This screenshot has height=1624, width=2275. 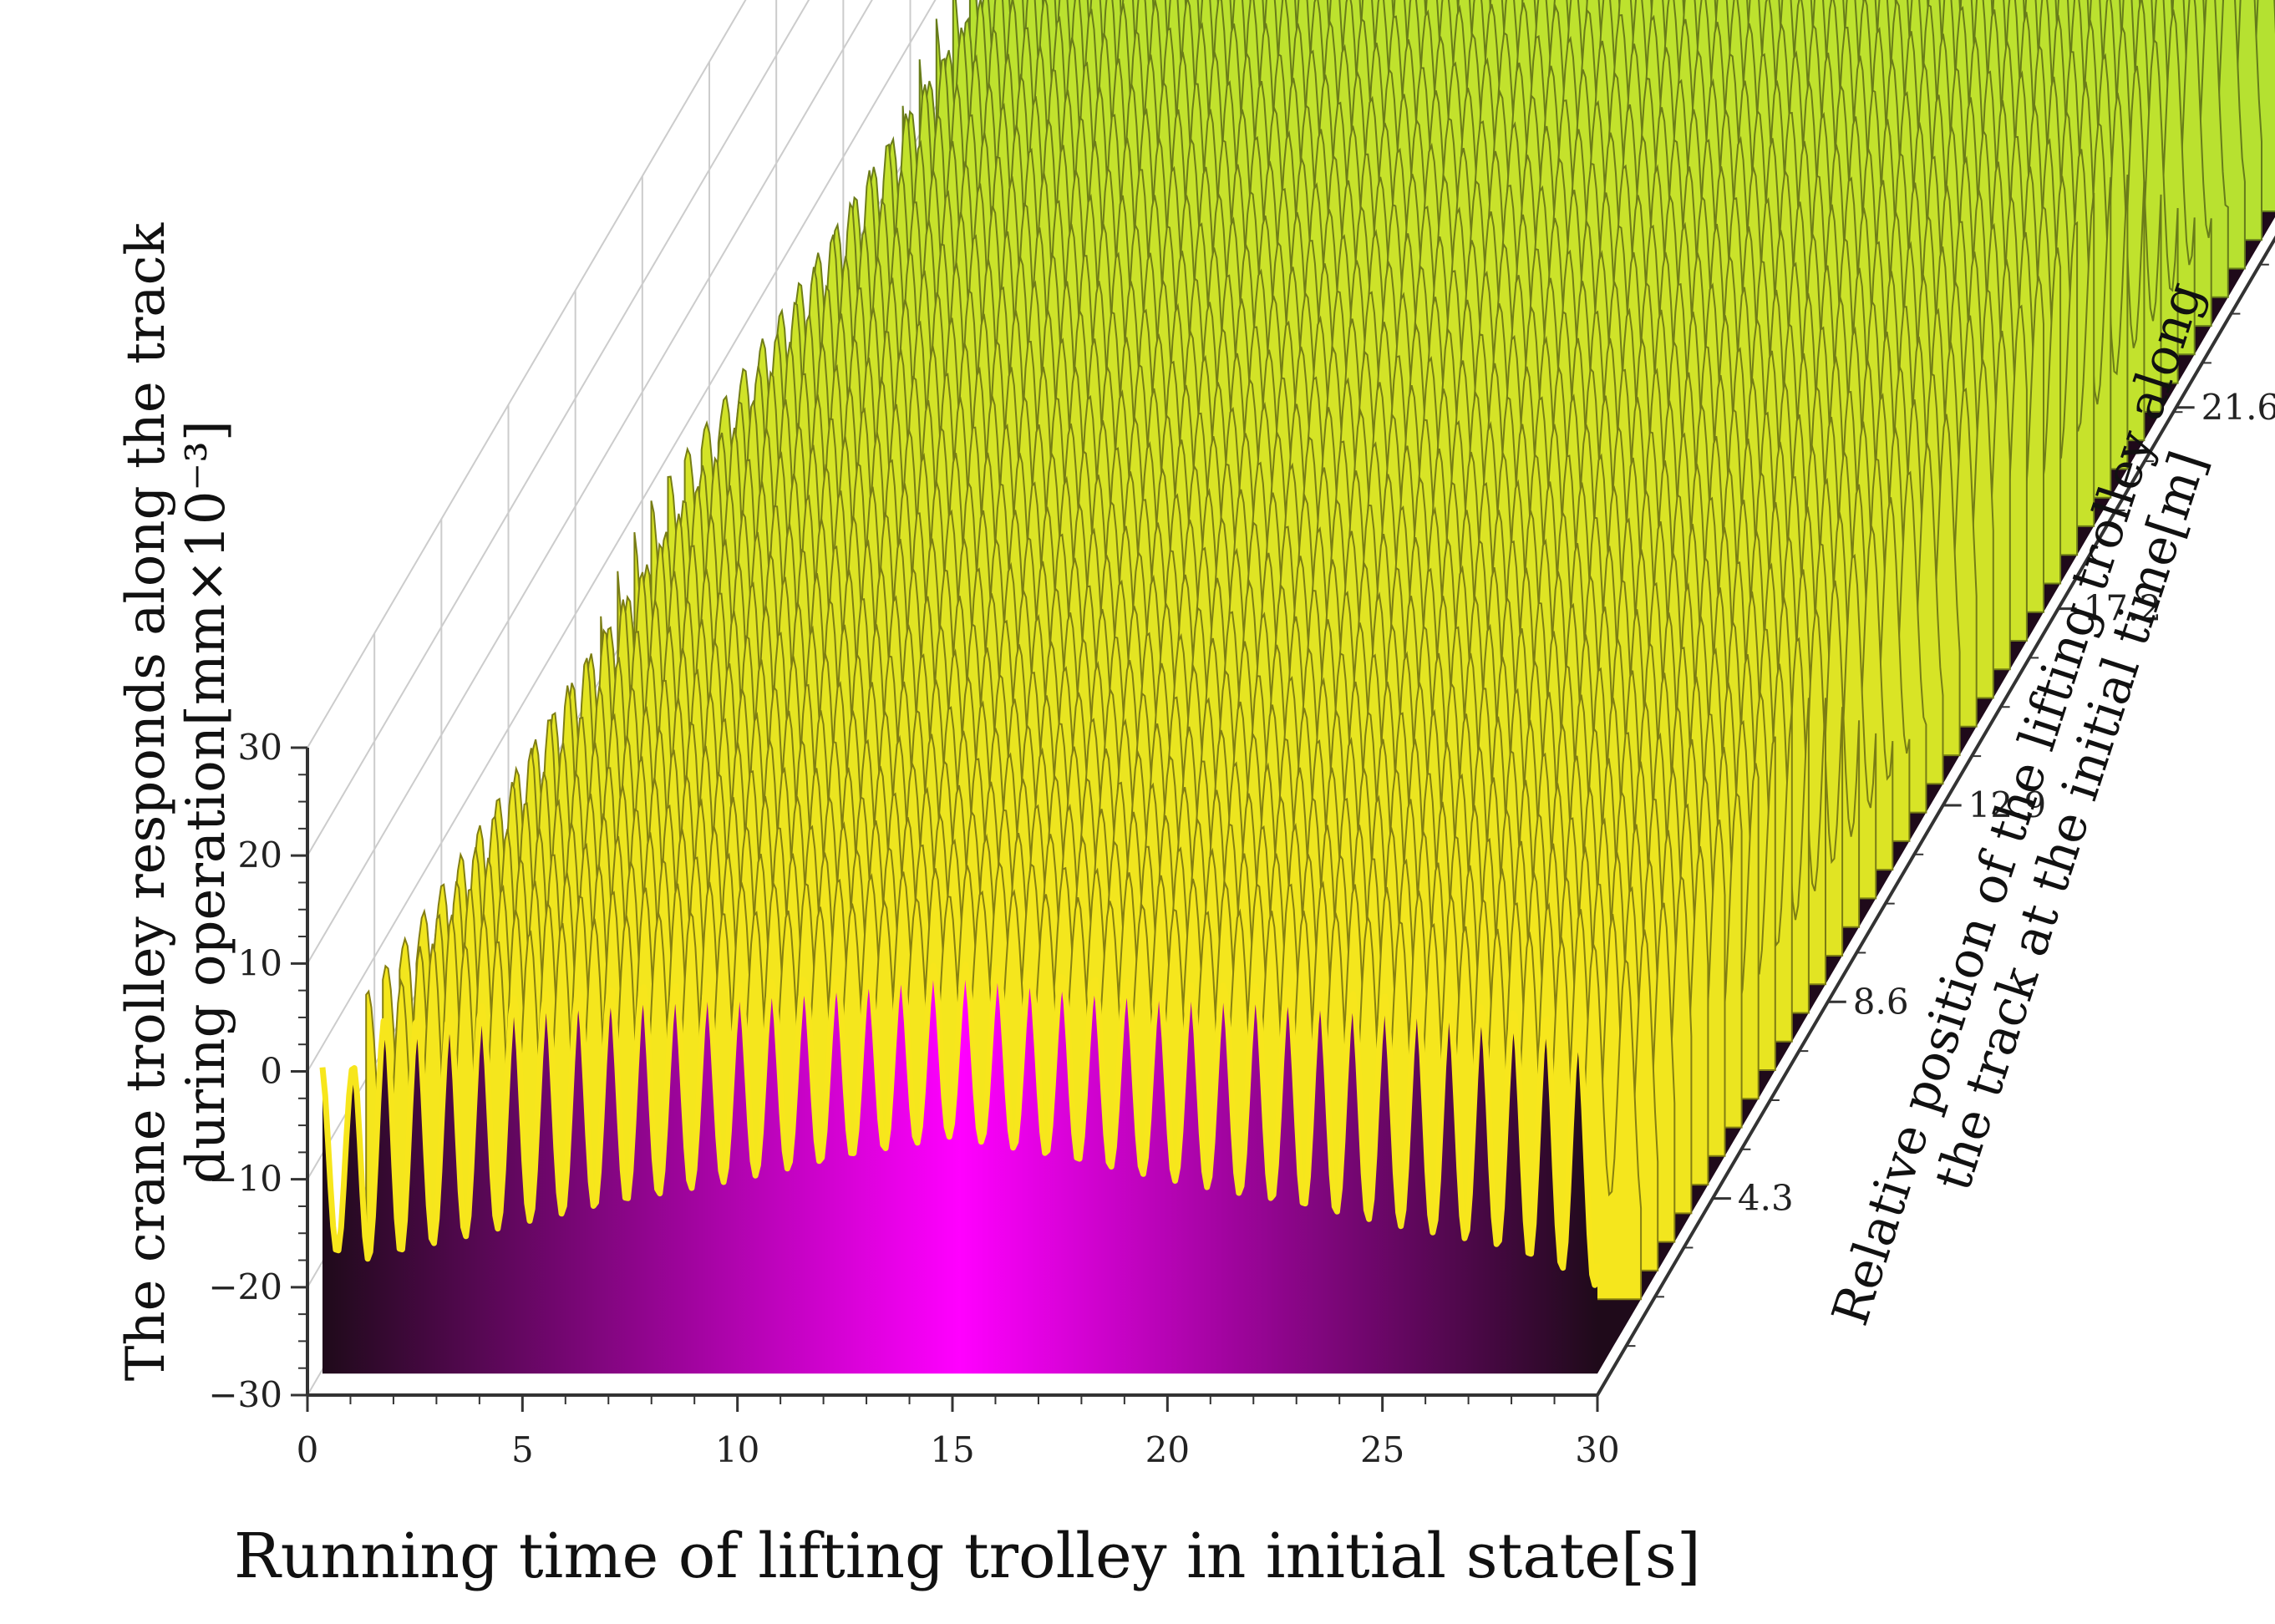 I want to click on y-tick-label: 10, so click(x=260, y=962).